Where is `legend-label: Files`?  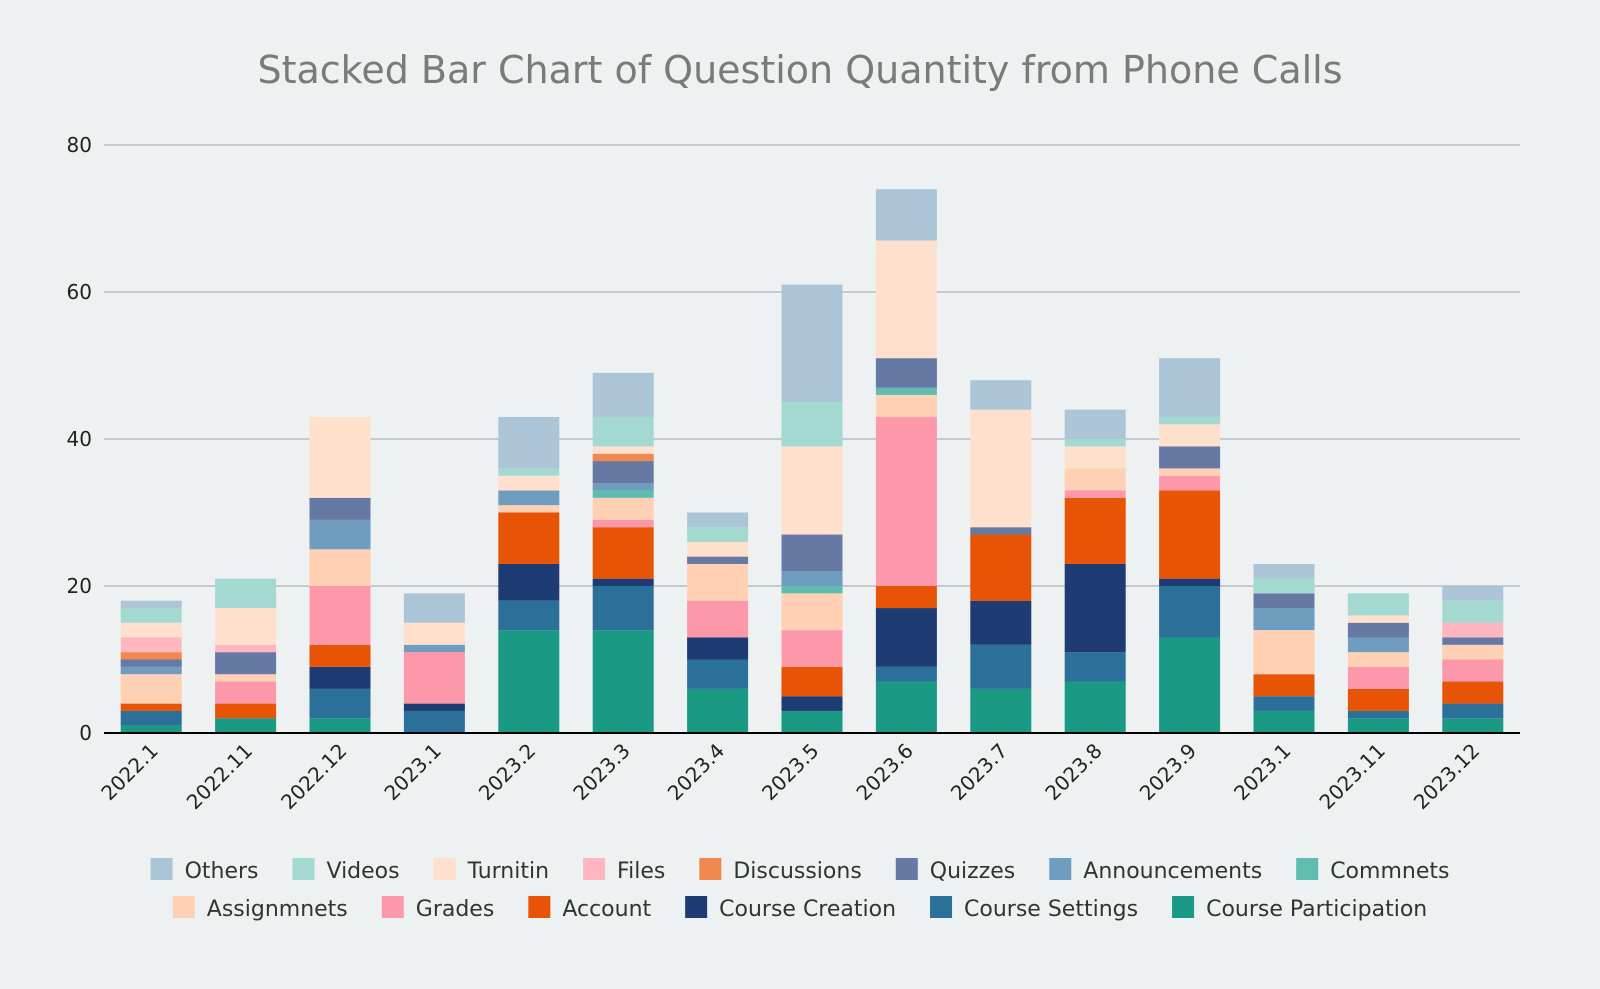
legend-label: Files is located at coordinates (641, 871).